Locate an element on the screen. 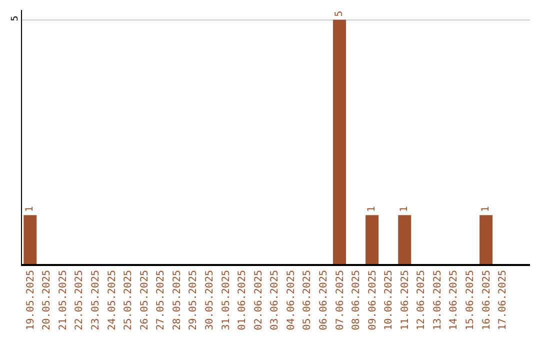 The image size is (540, 340). x-tick-label: 20.05.2025 is located at coordinates (47, 300).